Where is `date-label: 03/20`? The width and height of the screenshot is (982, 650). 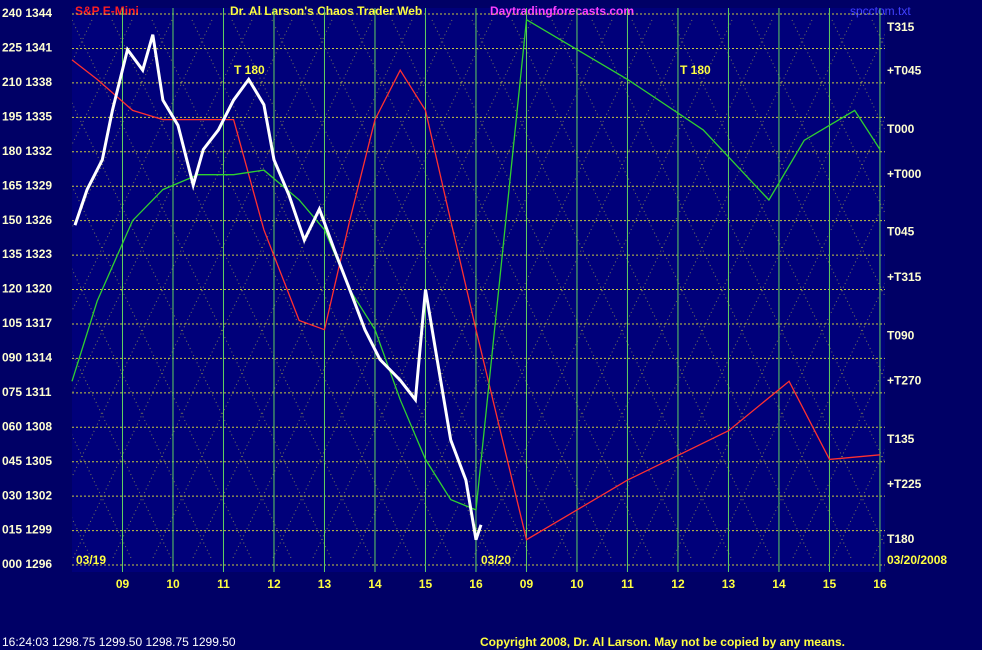
date-label: 03/20 is located at coordinates (496, 560).